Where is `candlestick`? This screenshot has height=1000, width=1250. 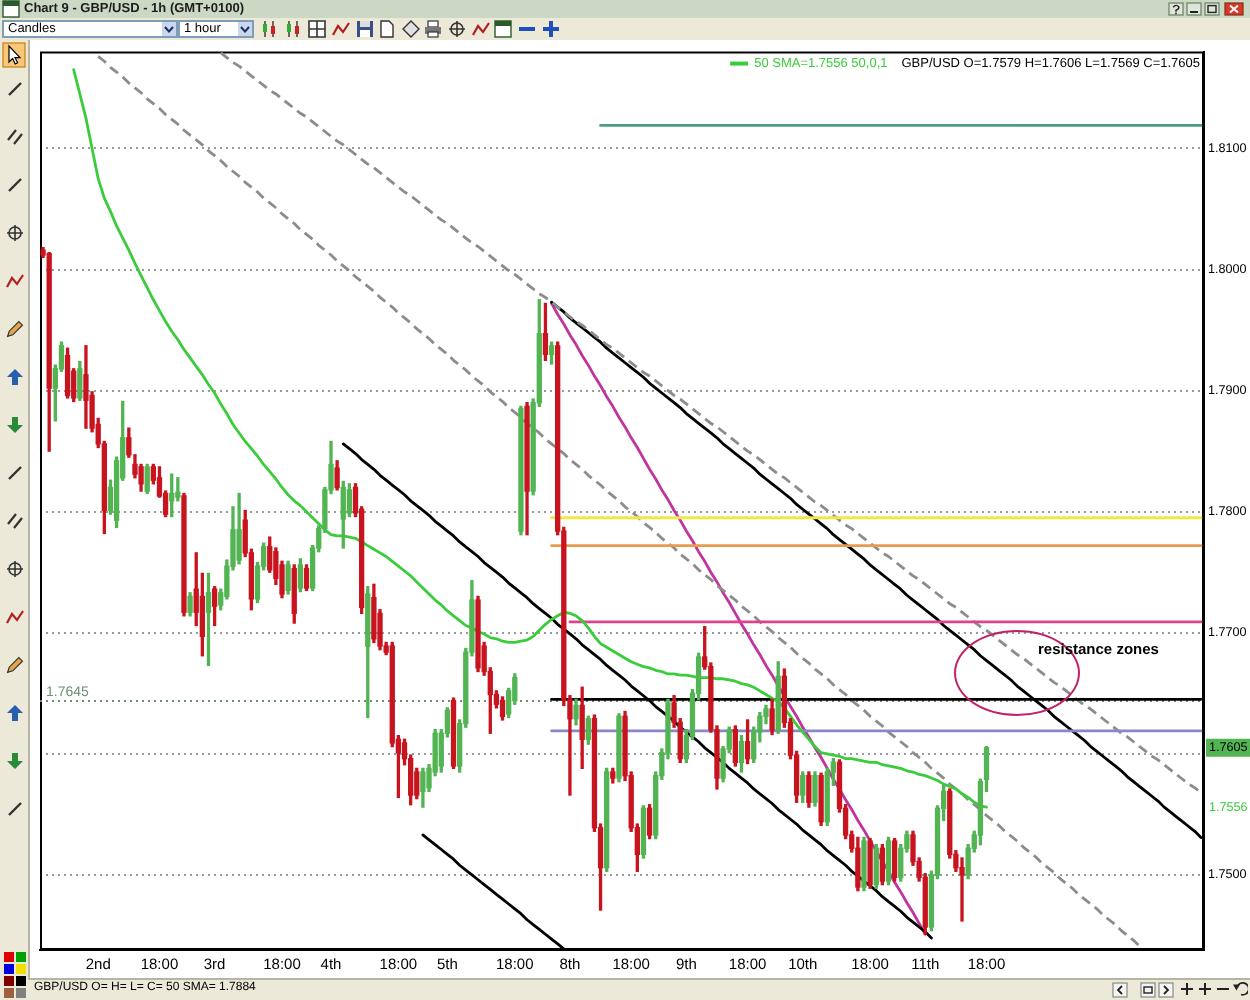 candlestick is located at coordinates (962, 889).